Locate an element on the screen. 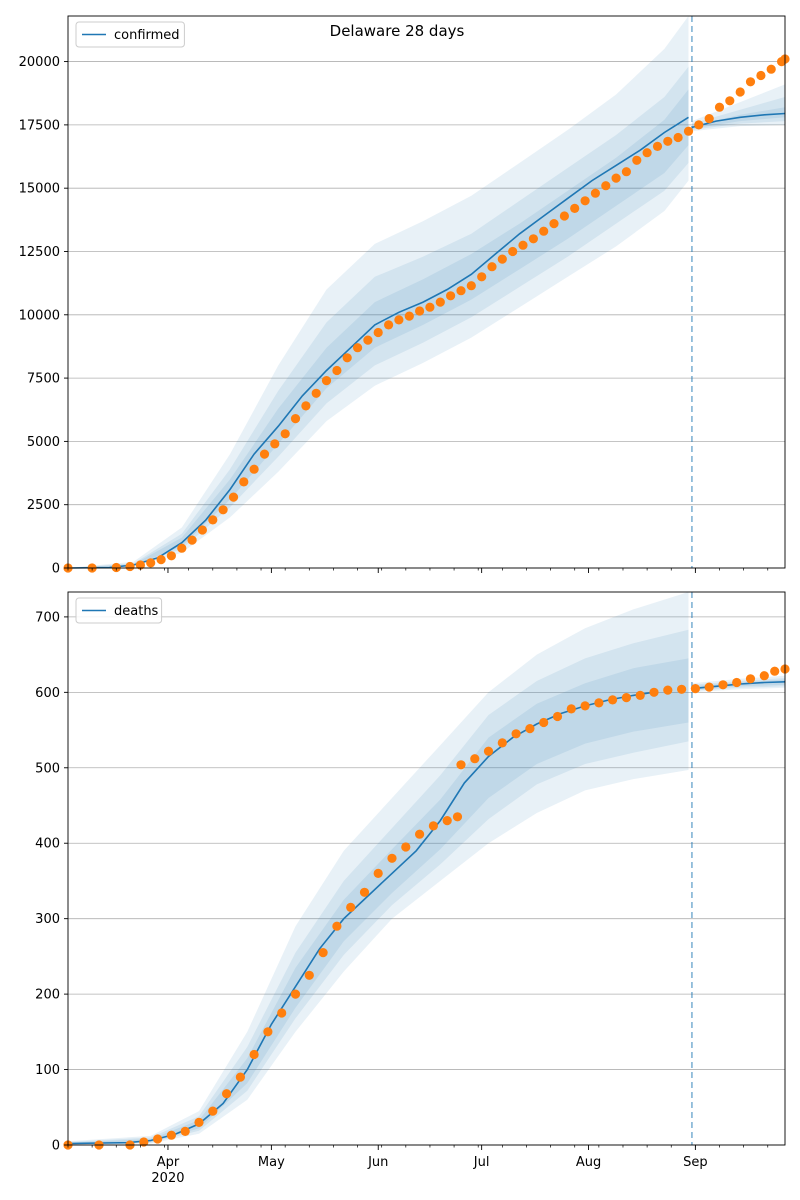 This screenshot has width=800, height=1200. y-tick-label: 600 is located at coordinates (47, 693).